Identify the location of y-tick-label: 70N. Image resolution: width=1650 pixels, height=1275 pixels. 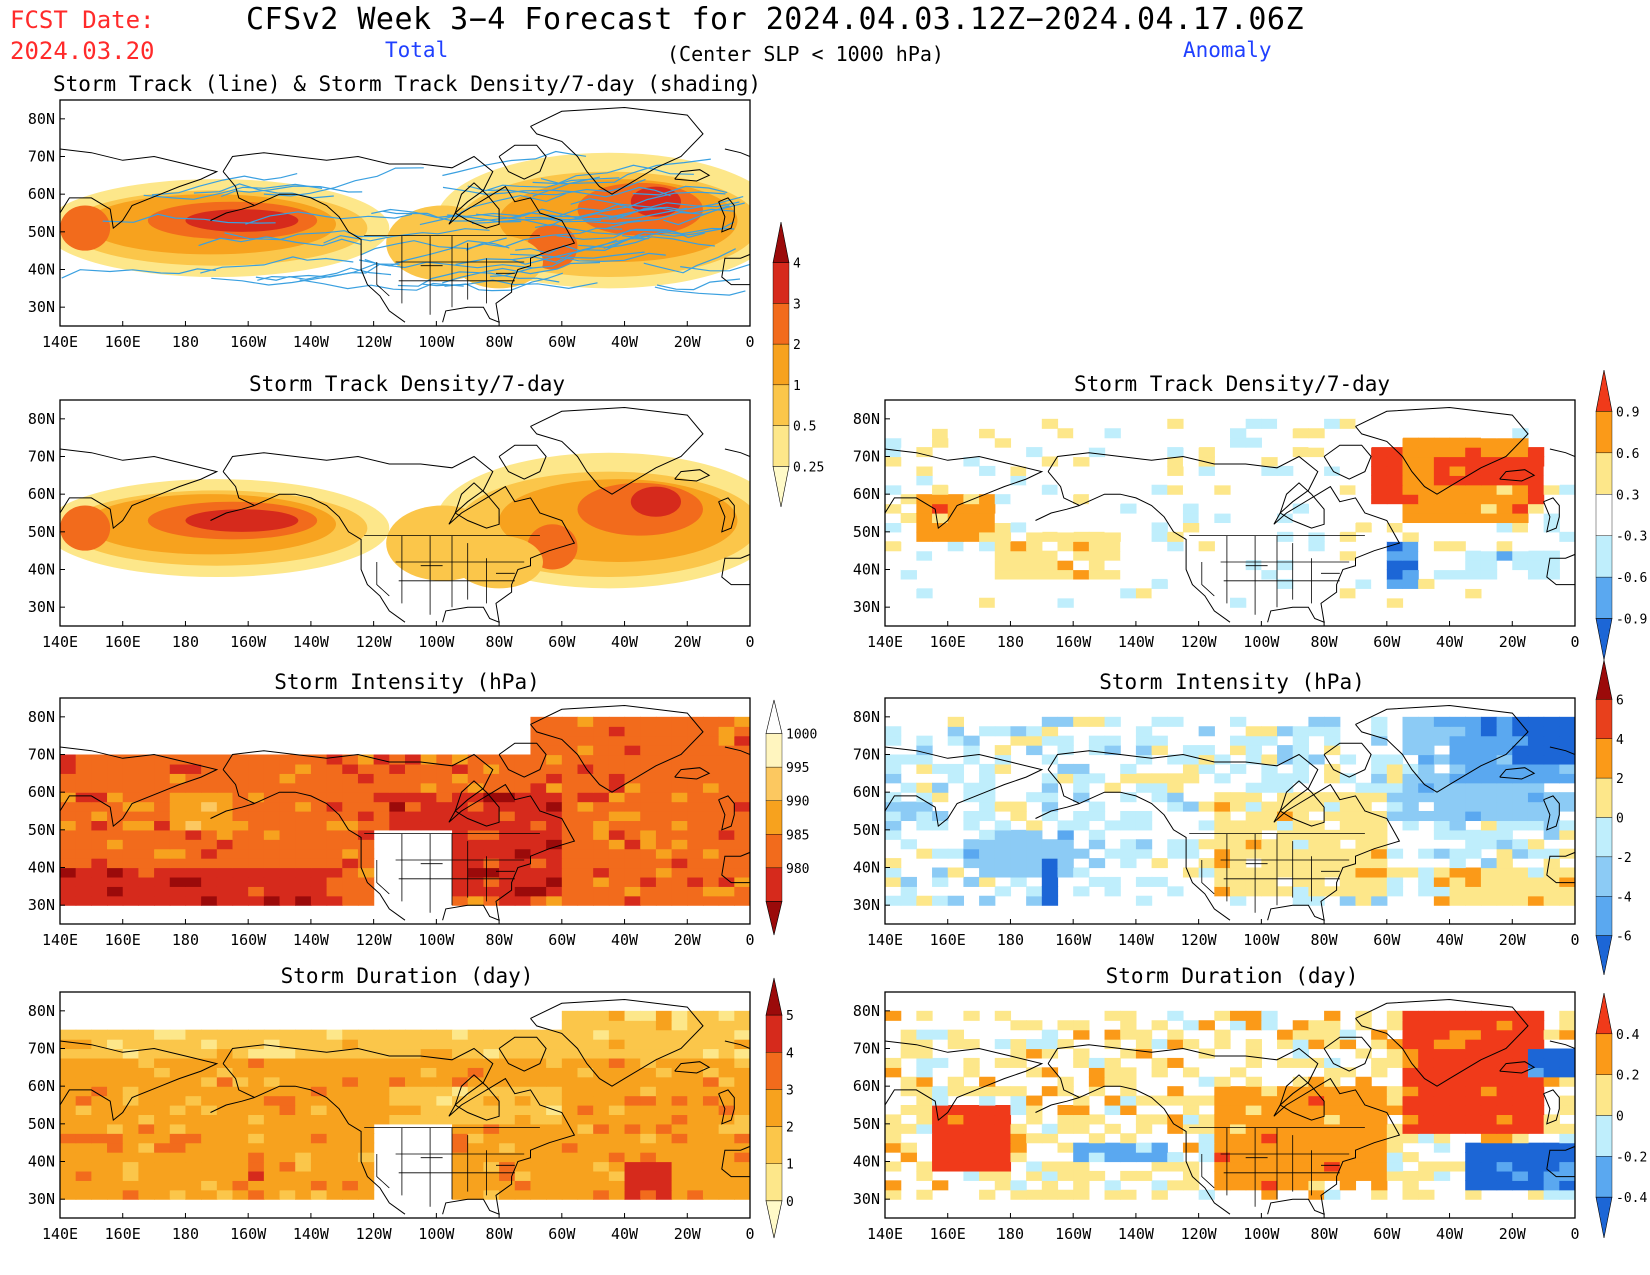
(41, 1049).